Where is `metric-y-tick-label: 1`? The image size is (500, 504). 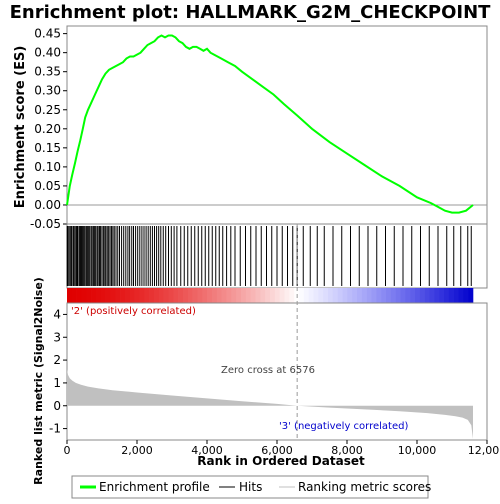 metric-y-tick-label: 1 is located at coordinates (57, 383).